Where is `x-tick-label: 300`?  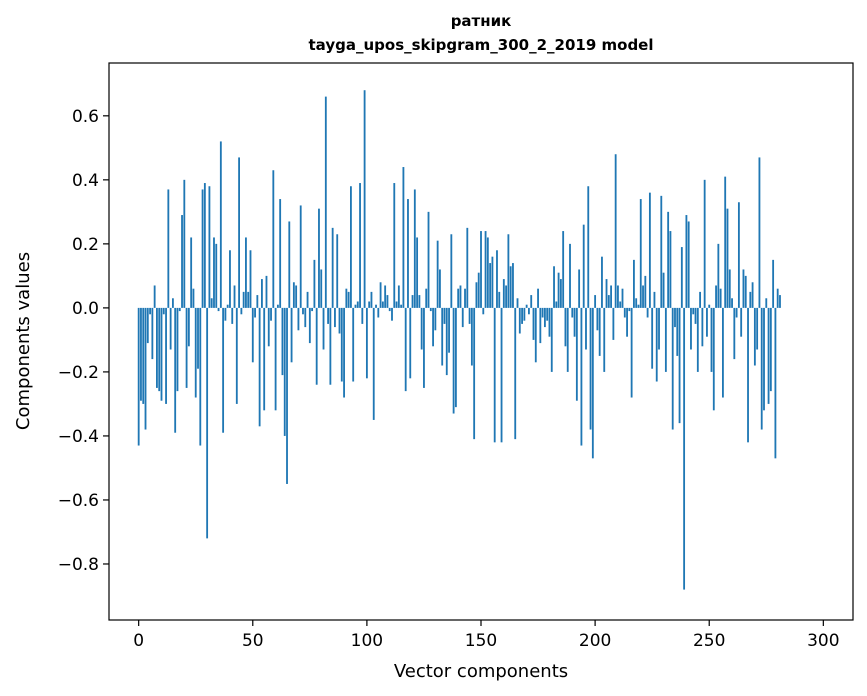
x-tick-label: 300 is located at coordinates (823, 641).